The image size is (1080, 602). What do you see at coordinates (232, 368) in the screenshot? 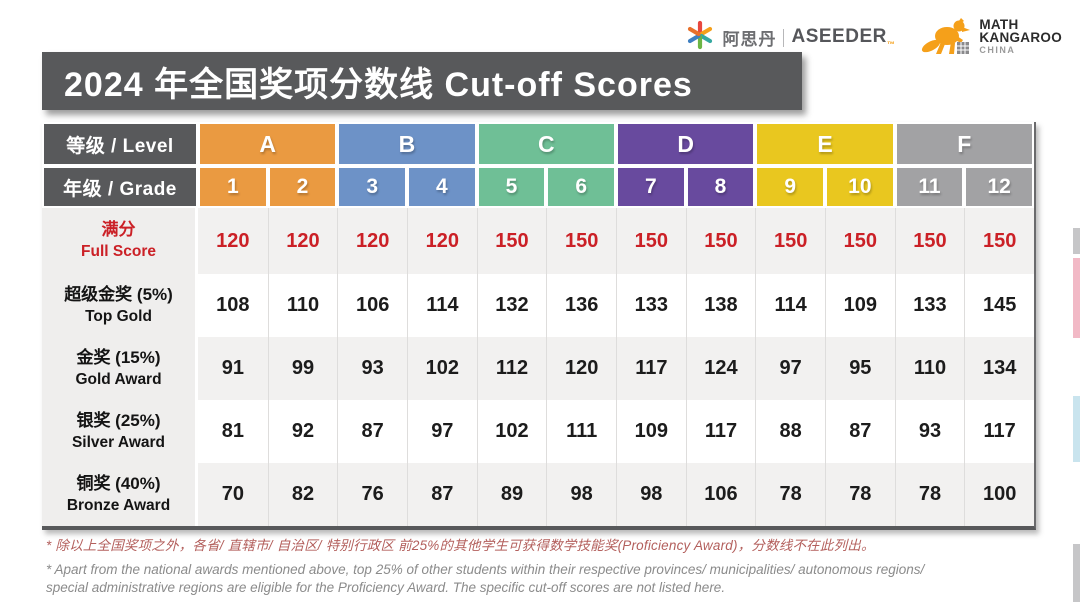
I see `score-cell: 91` at bounding box center [232, 368].